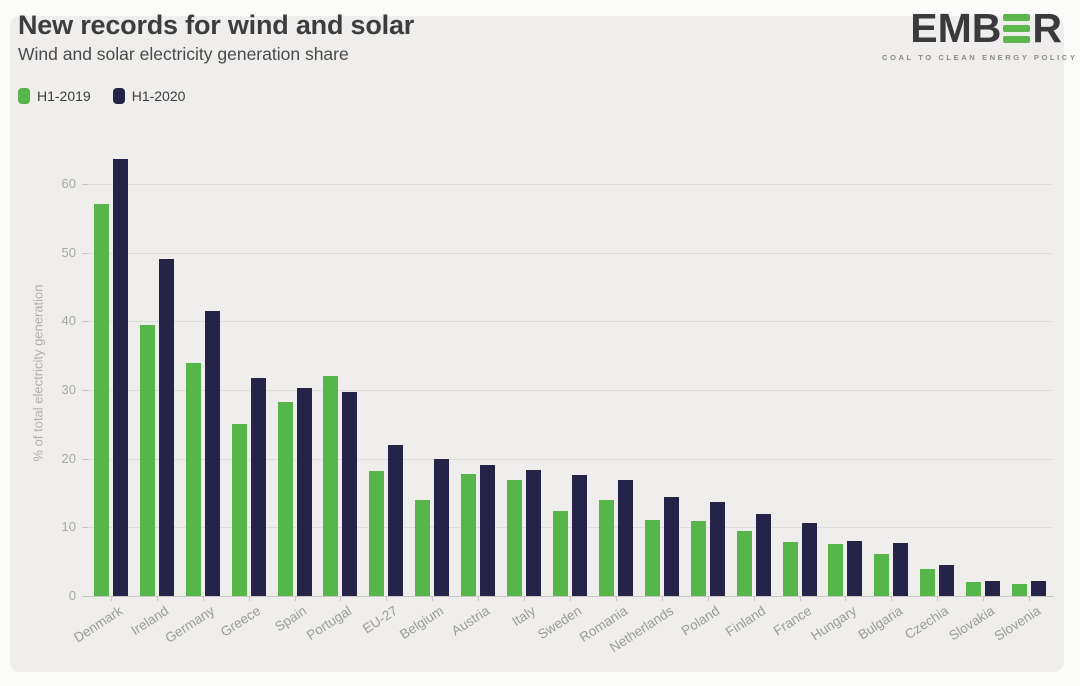  I want to click on bar-h1-2020-denmark, so click(120, 377).